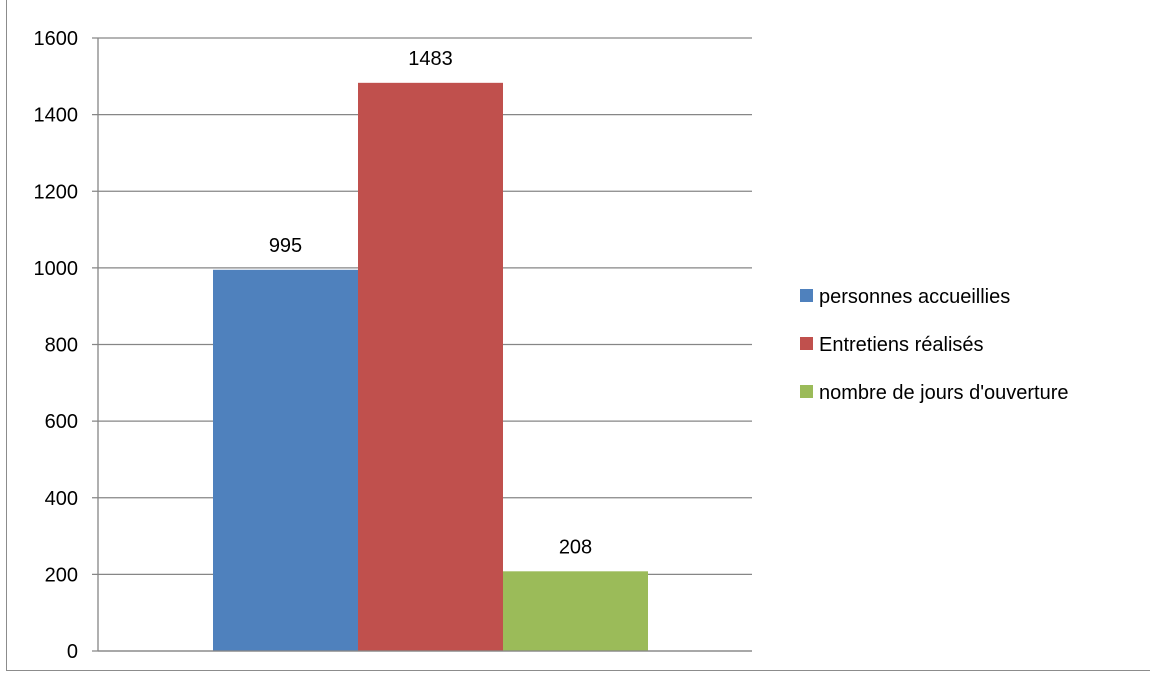 This screenshot has height=673, width=1152. I want to click on legend-label-3: nombre de jours d'ouverture, so click(944, 393).